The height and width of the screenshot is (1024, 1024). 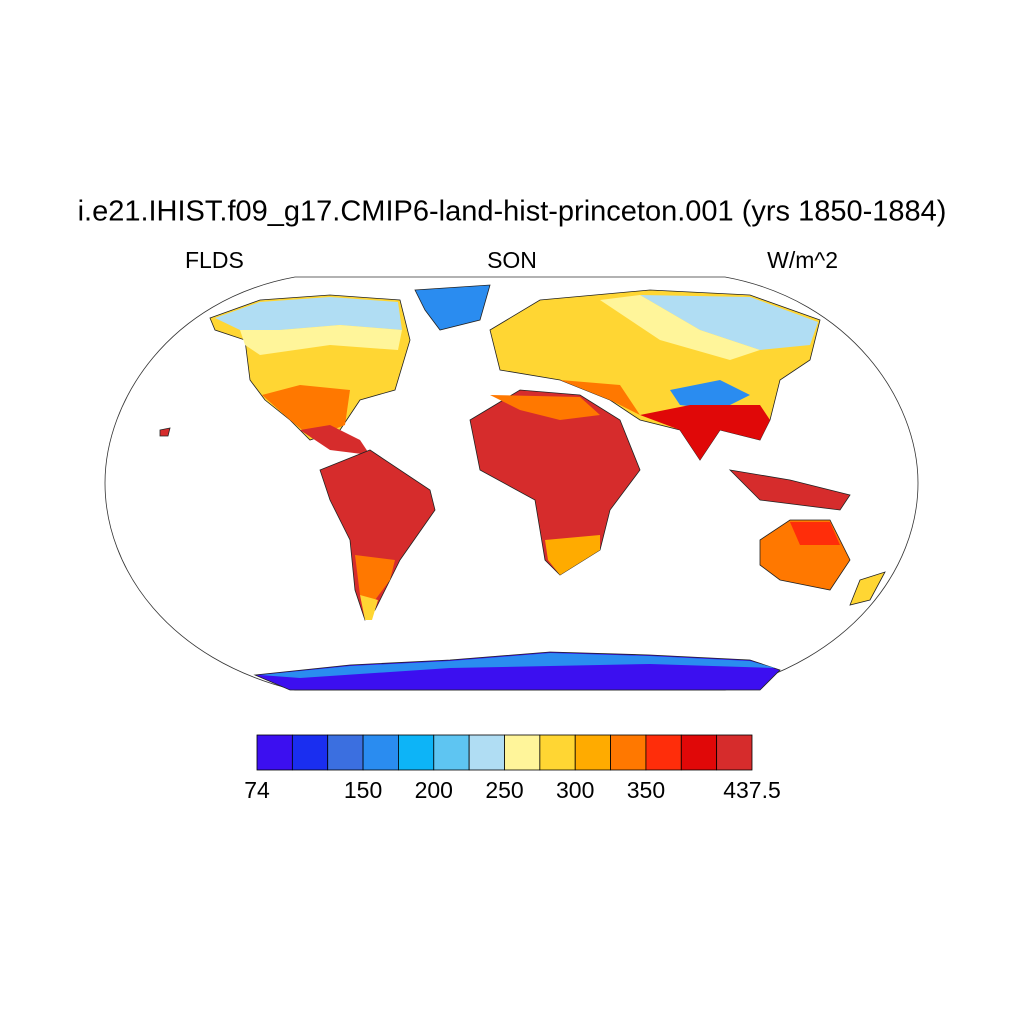 I want to click on middle-east, so click(x=600, y=397).